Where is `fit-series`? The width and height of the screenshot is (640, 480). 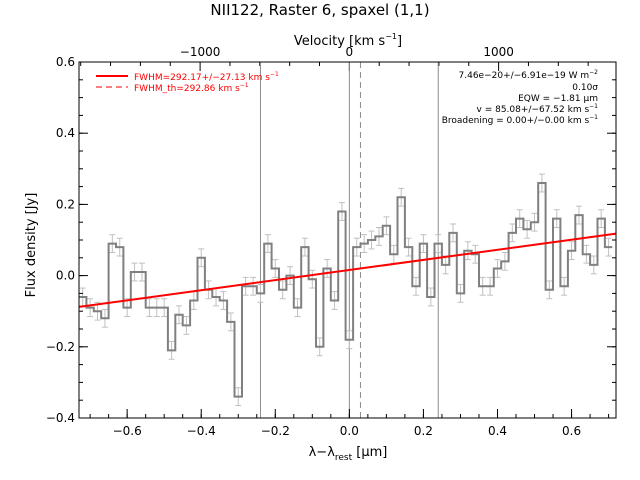
fit-series is located at coordinates (347, 270).